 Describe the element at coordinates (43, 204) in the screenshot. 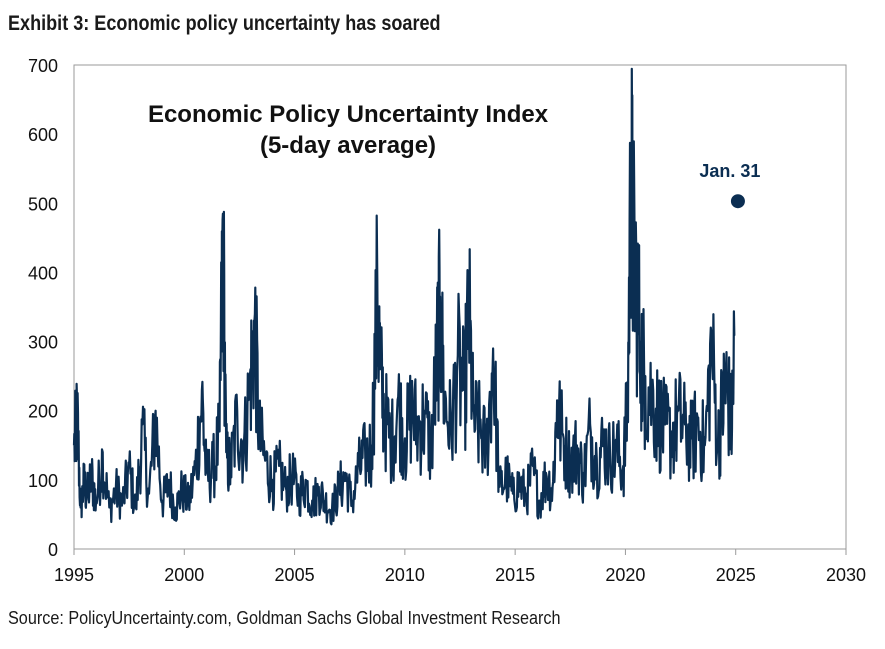

I see `y-tick-label: 500` at that location.